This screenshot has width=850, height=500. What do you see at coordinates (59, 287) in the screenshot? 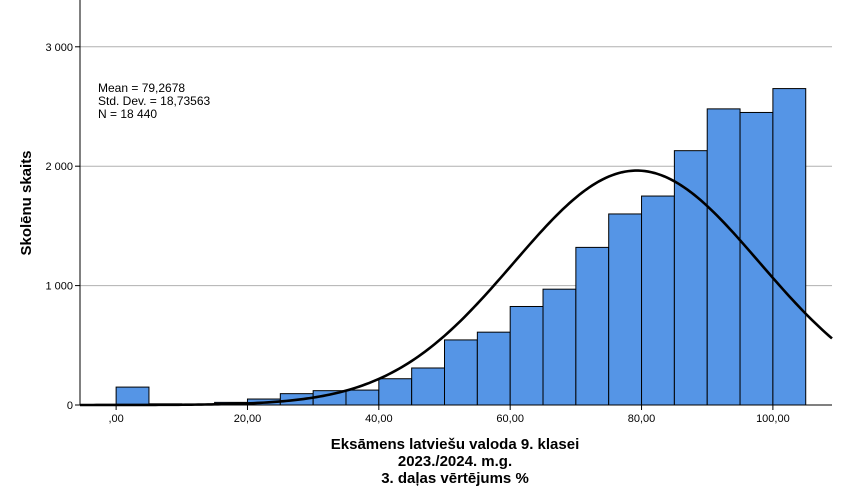
I see `y-tick-label: 1 000` at bounding box center [59, 287].